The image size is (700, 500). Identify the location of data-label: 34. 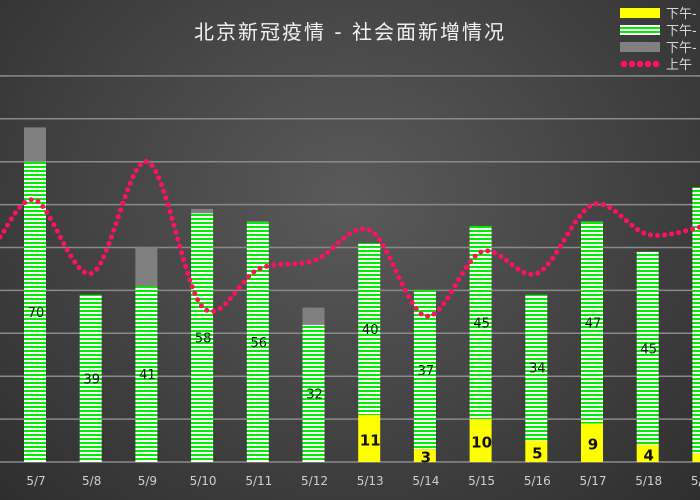
(537, 369).